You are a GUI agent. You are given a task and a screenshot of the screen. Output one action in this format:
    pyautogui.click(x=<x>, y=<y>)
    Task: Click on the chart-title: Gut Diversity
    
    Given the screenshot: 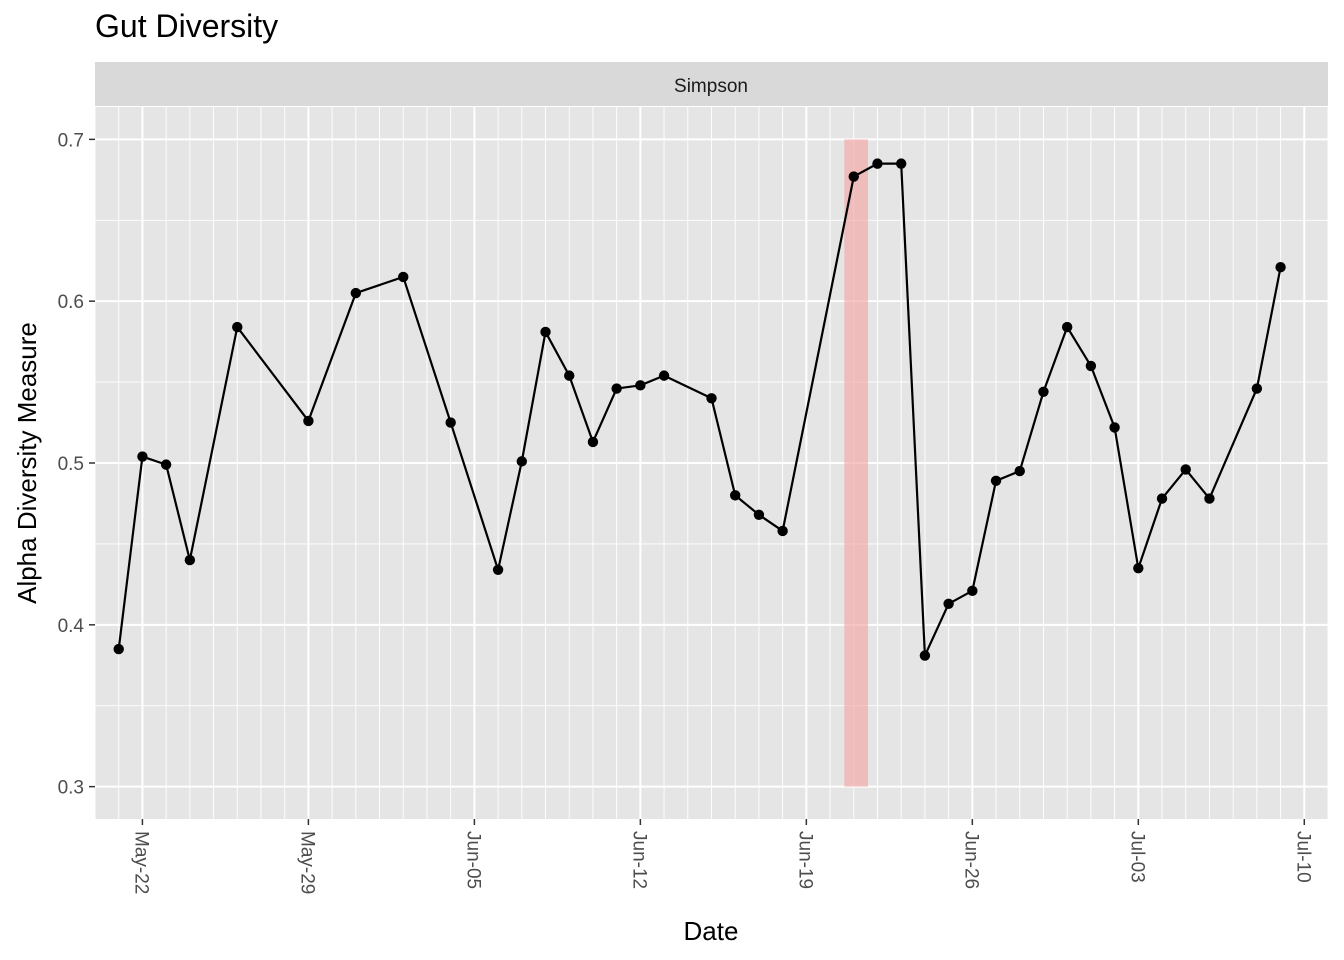 What is the action you would take?
    pyautogui.click(x=187, y=26)
    